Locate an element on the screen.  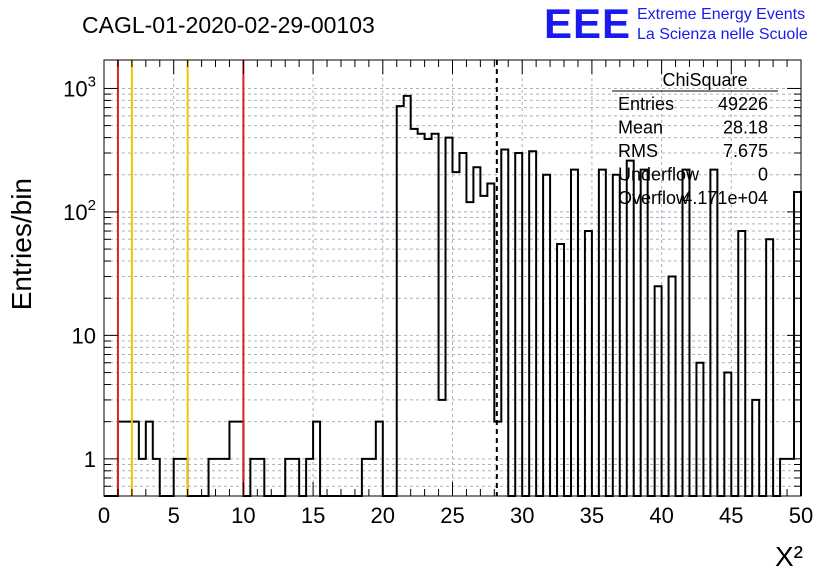
stats-row-label: Overflow is located at coordinates (654, 198).